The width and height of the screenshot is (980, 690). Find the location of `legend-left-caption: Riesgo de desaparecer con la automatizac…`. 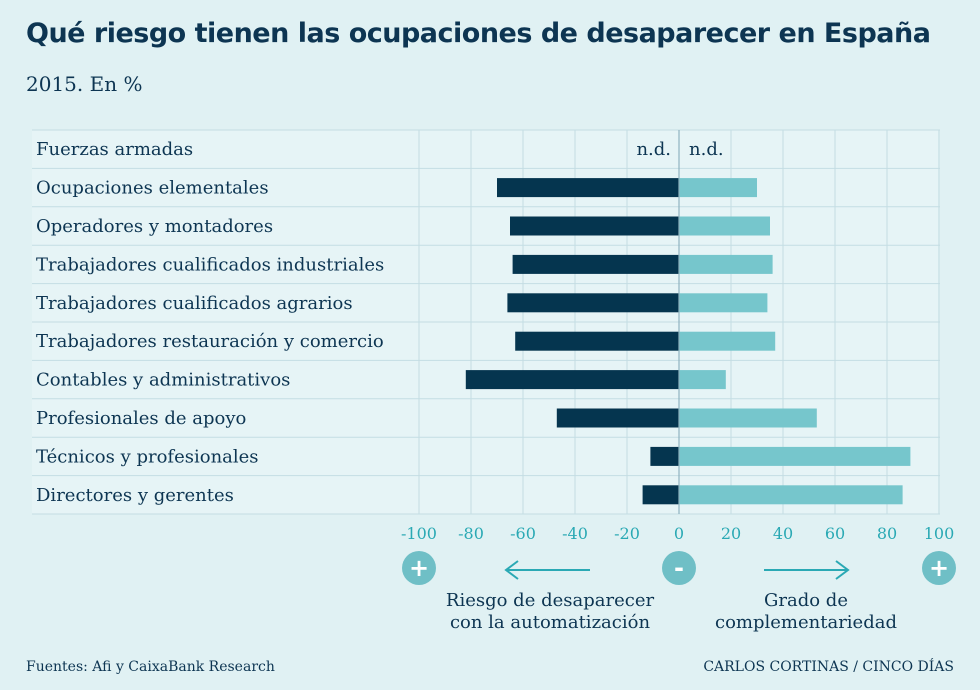

legend-left-caption: Riesgo de desaparecer con la automatizac… is located at coordinates (550, 612).